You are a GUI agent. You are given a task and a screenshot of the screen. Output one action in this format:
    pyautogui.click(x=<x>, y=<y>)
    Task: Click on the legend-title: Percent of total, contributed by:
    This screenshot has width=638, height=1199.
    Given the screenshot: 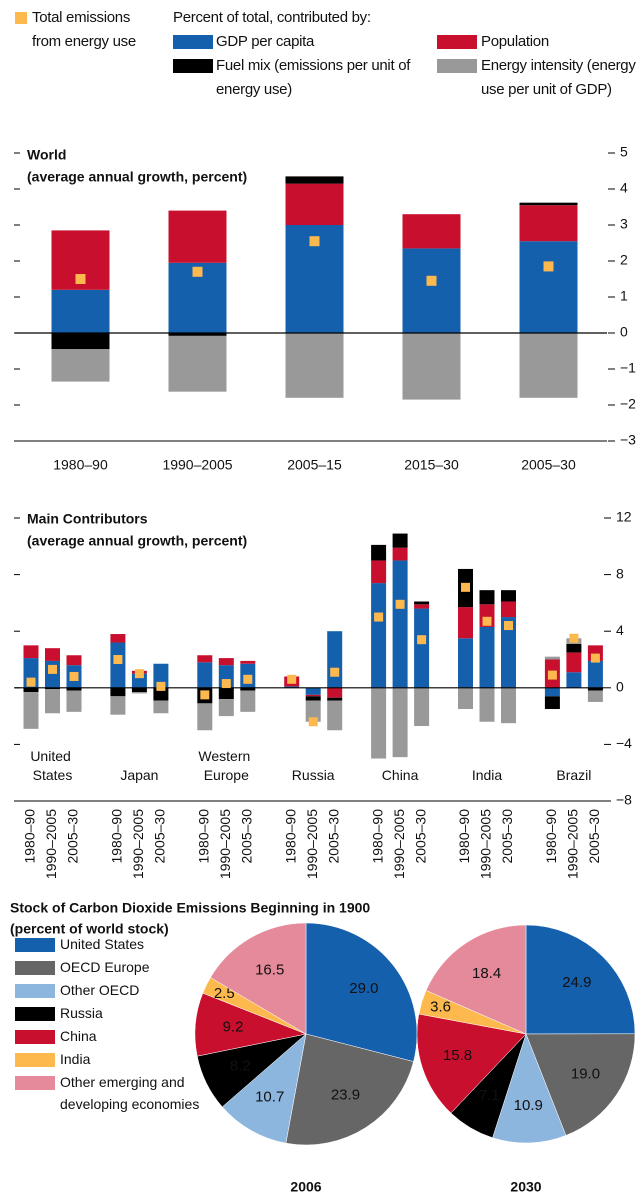 What is the action you would take?
    pyautogui.click(x=272, y=17)
    